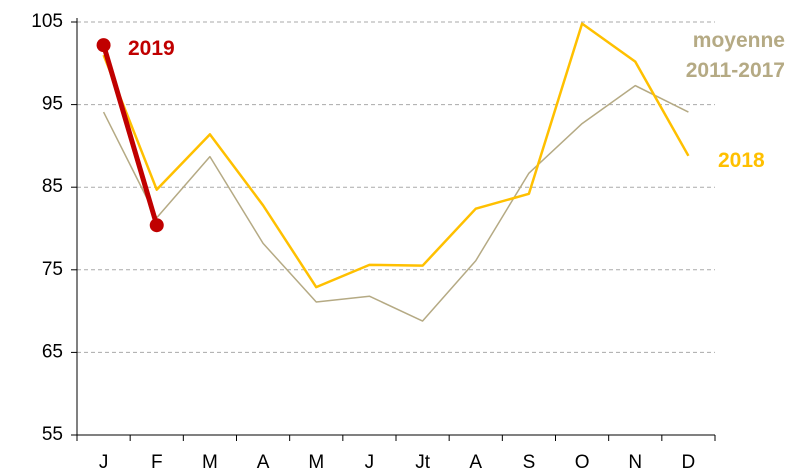 The height and width of the screenshot is (476, 790). Describe the element at coordinates (689, 462) in the screenshot. I see `x-tick-label: D` at that location.